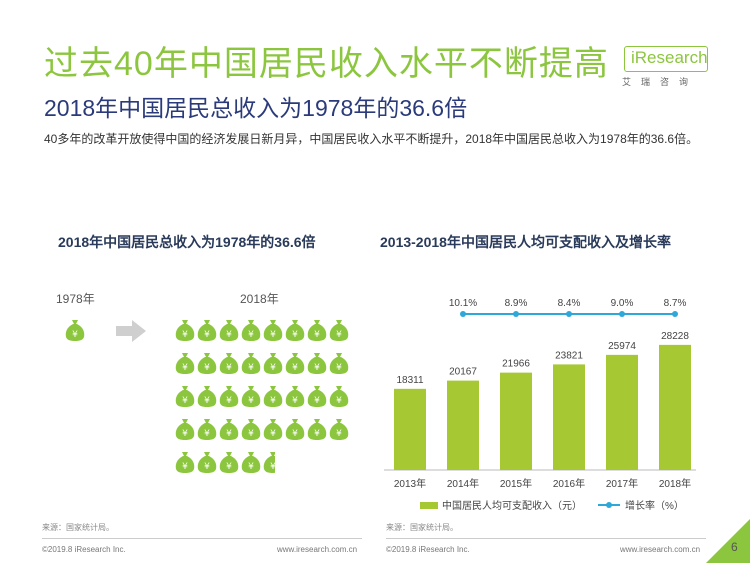  I want to click on left-divider, so click(202, 538).